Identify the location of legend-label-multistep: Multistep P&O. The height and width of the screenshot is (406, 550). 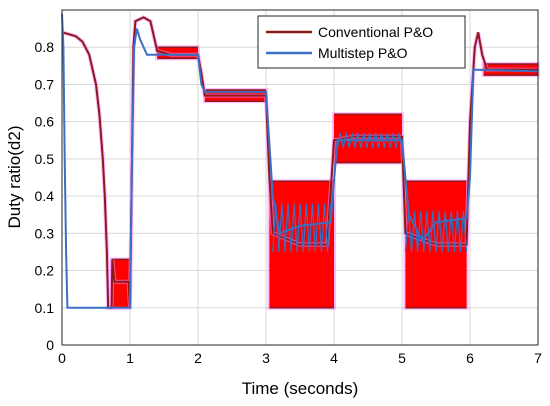
(363, 53).